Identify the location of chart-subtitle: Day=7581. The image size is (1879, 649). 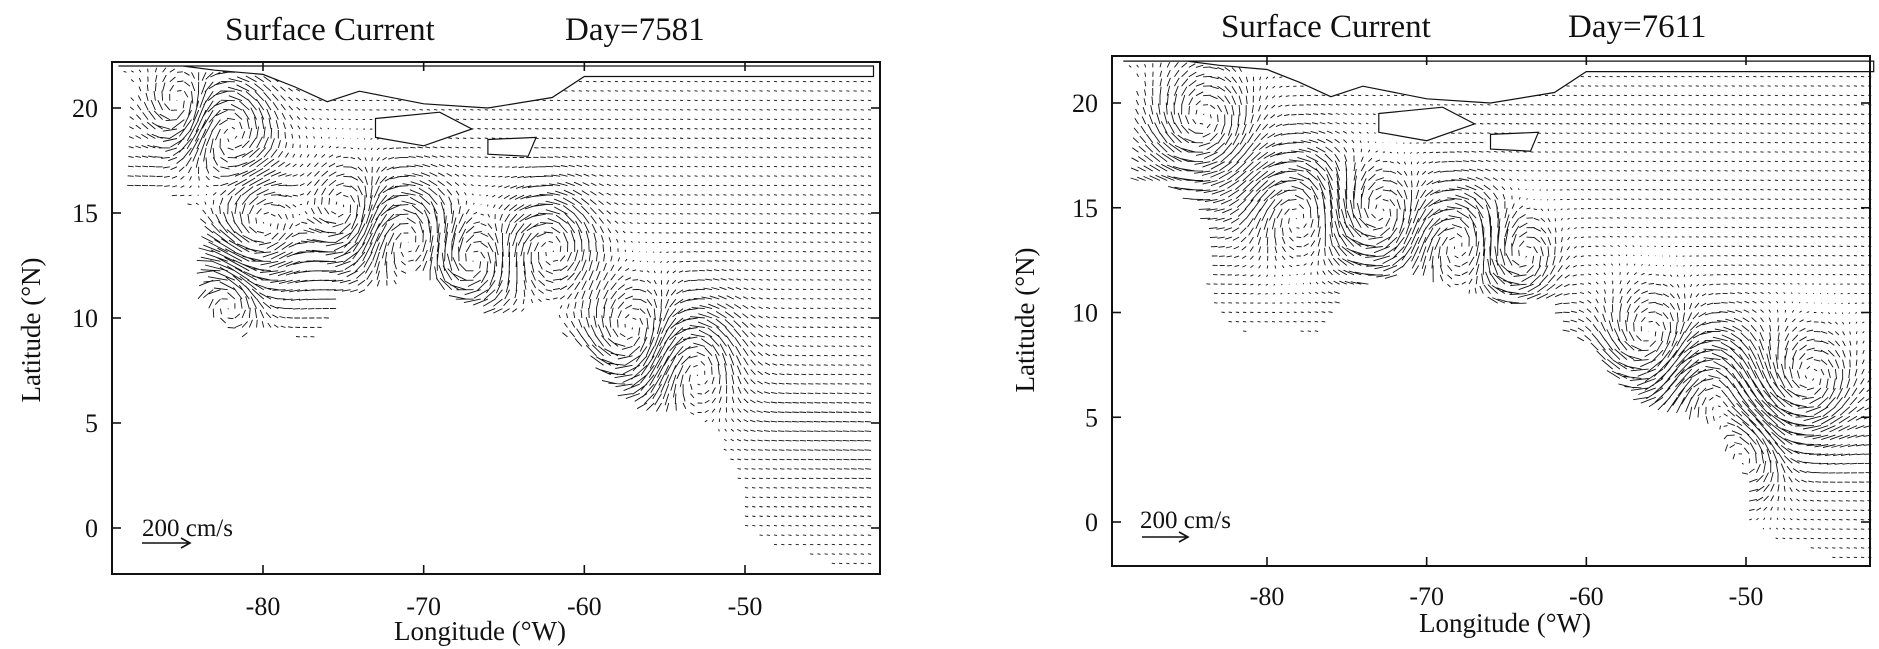
(635, 30).